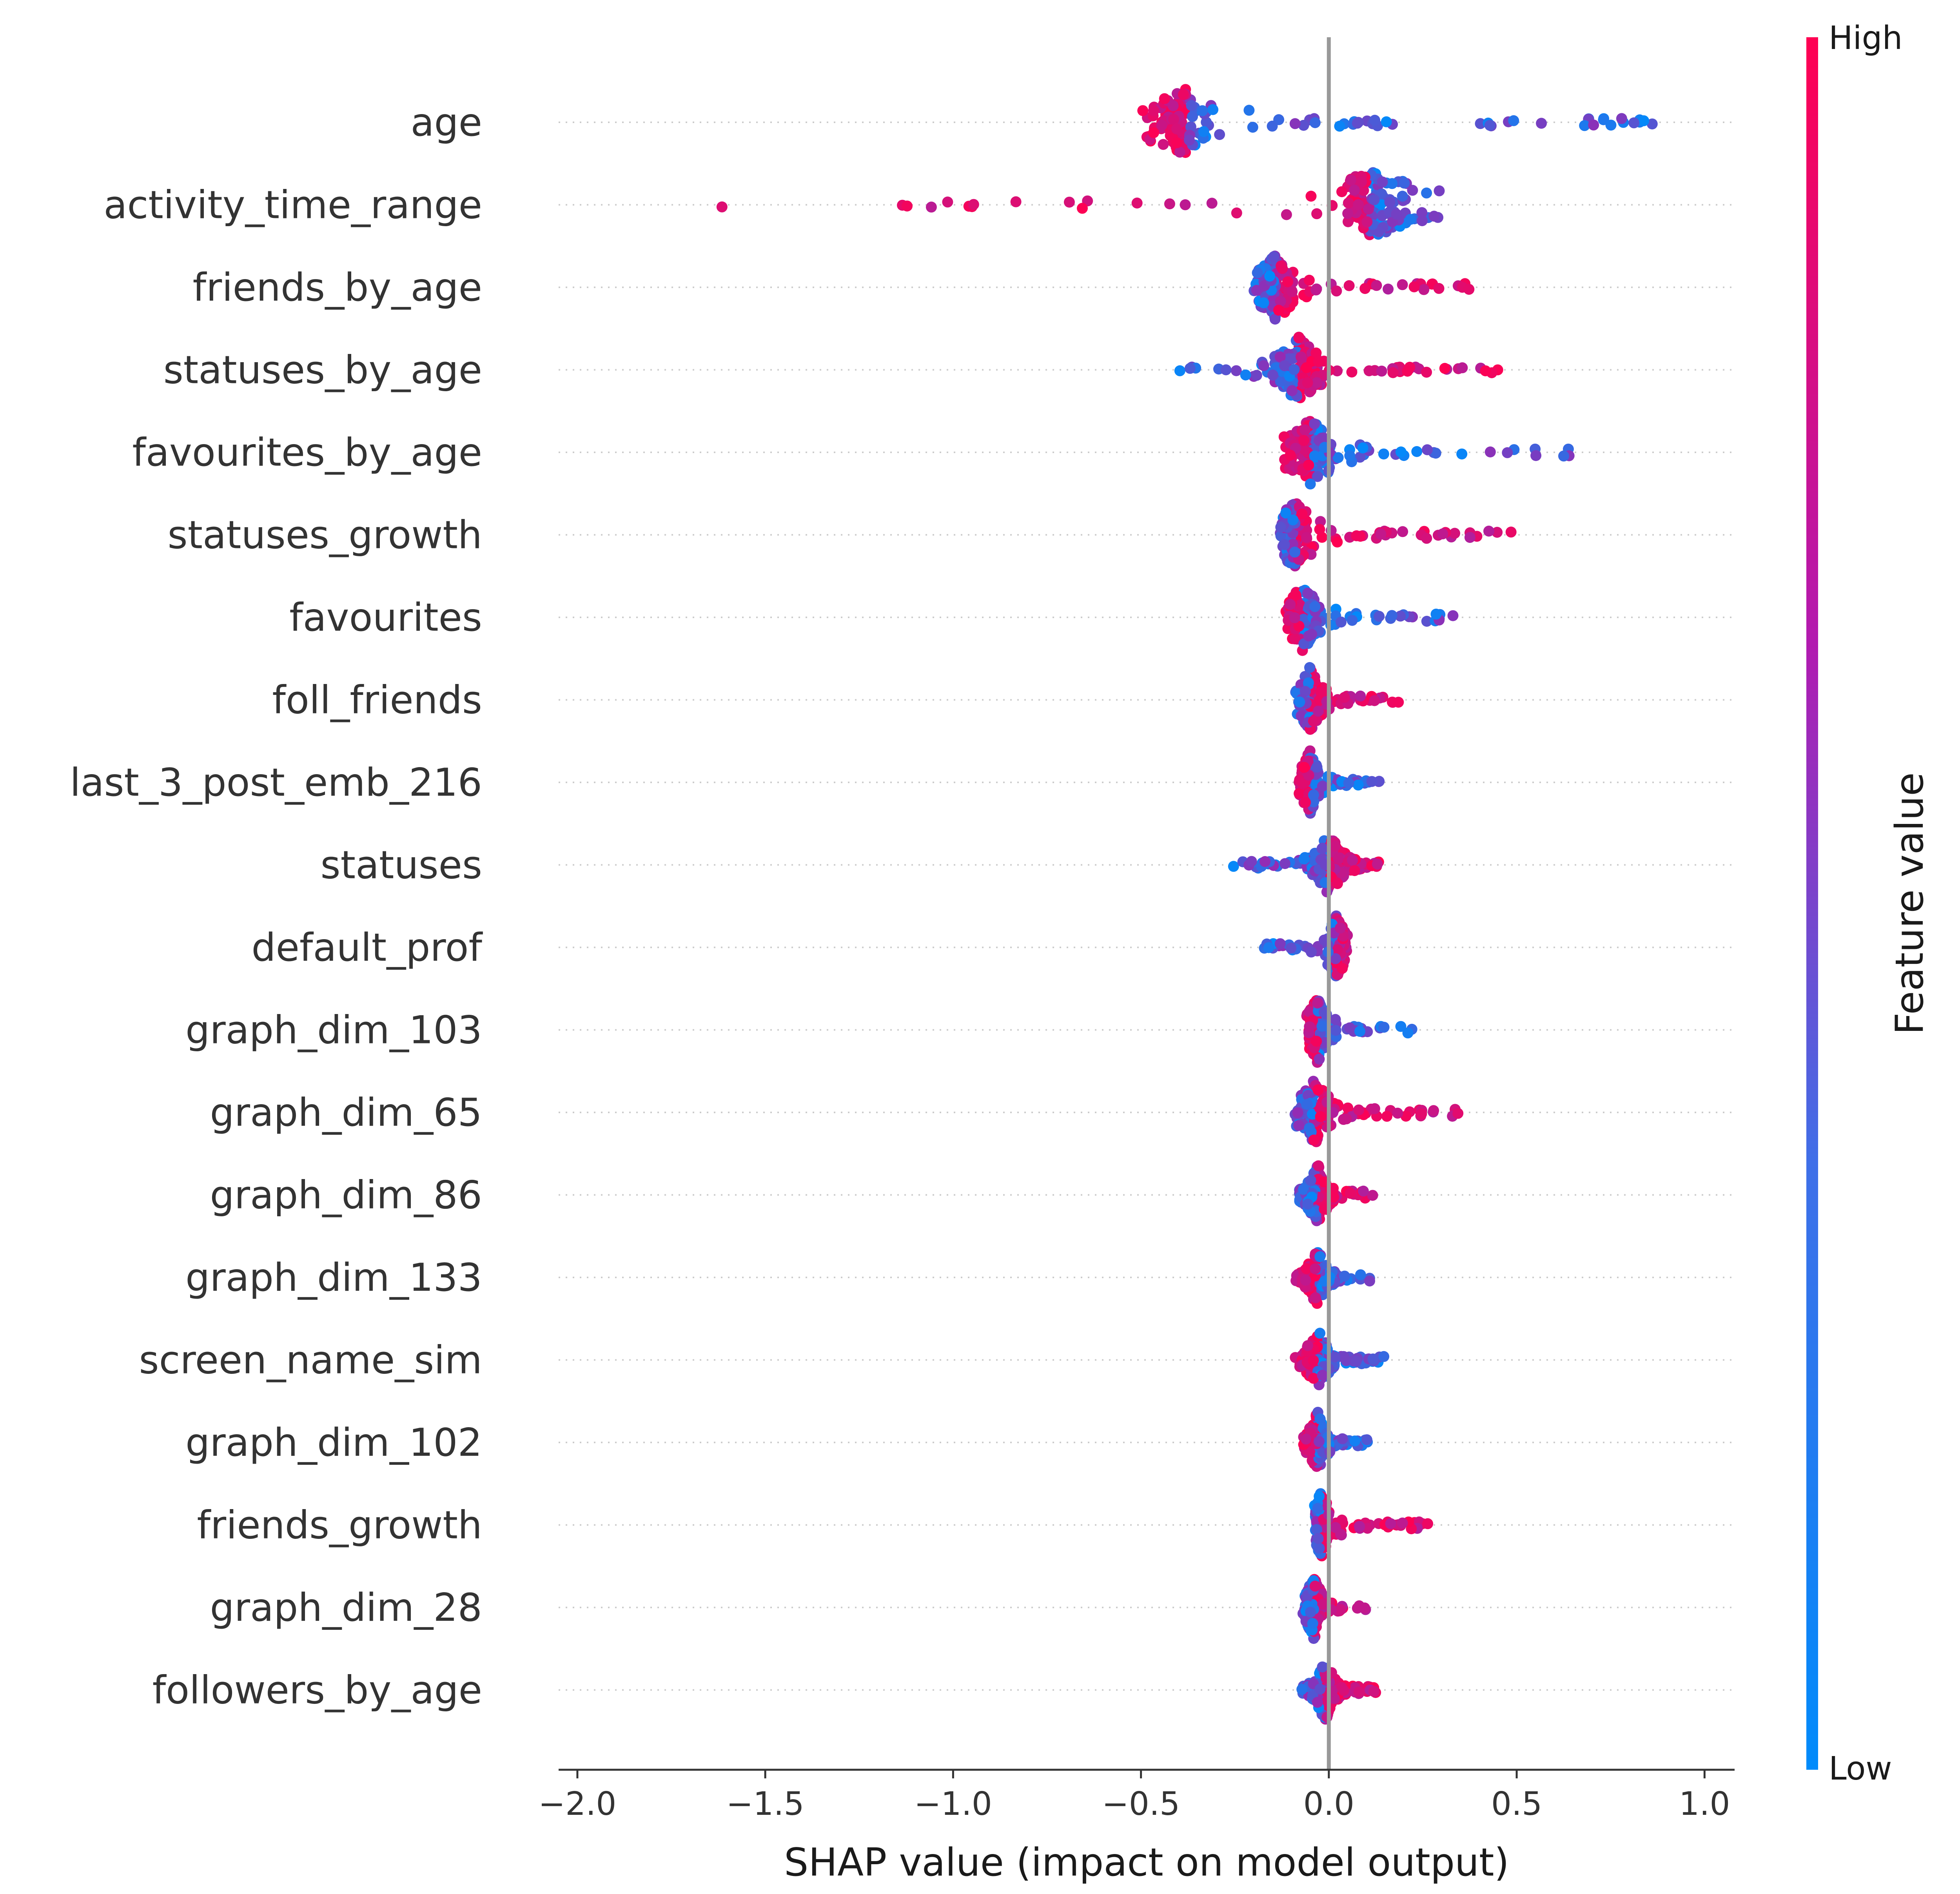 This screenshot has height=1894, width=1960. Describe the element at coordinates (322, 371) in the screenshot. I see `feature-label: statuses_by_age` at that location.